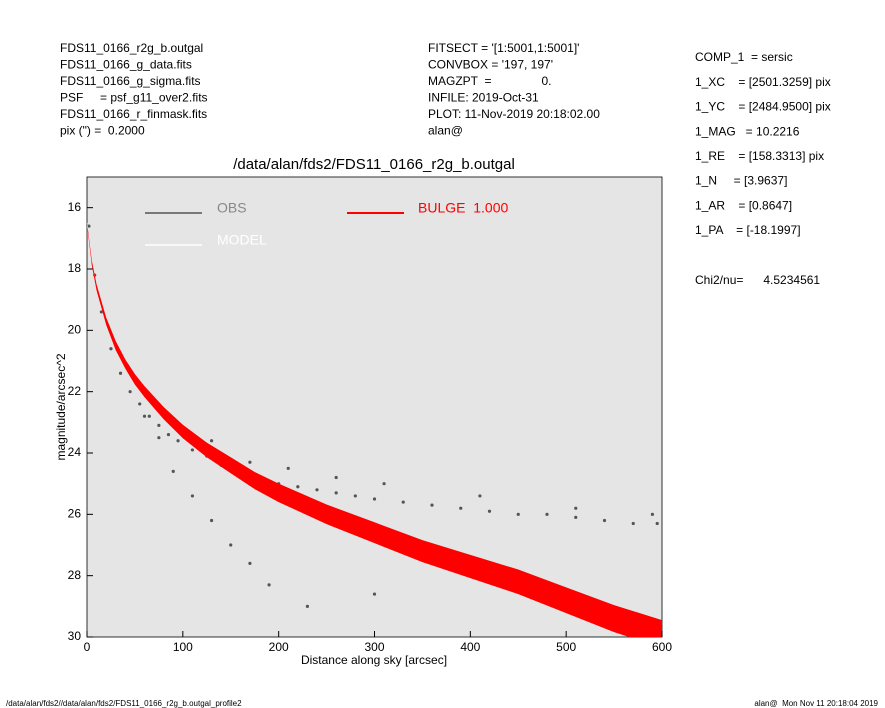  I want to click on header-mid-line: PLOT: 11-Nov-2019 20:18:02.00, so click(514, 114).